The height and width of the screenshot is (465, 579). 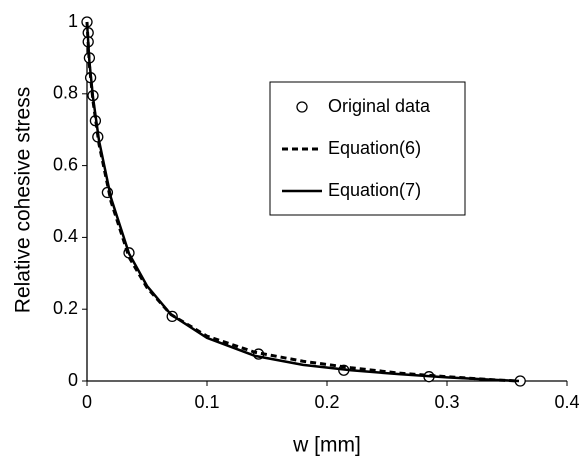 I want to click on y-tick-label: 0.2, so click(x=65, y=308).